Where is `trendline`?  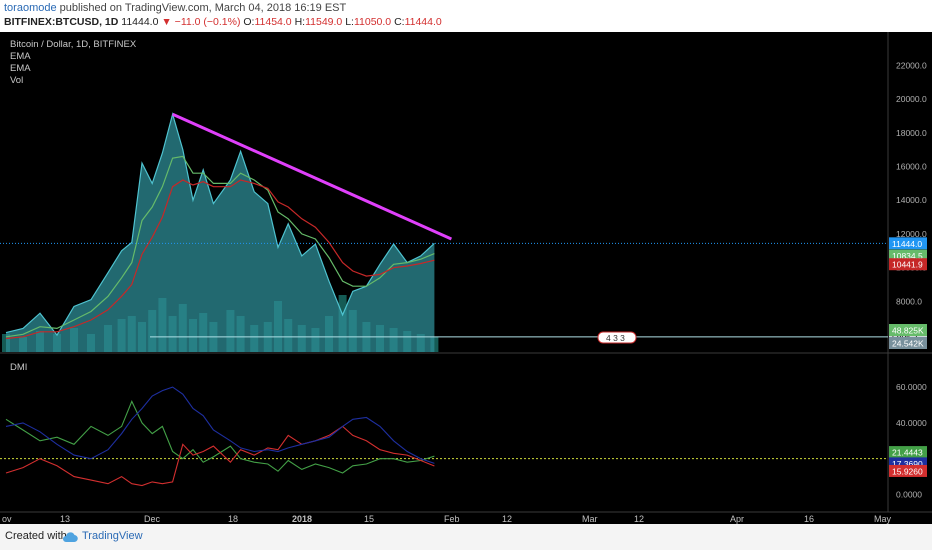 trendline is located at coordinates (312, 176).